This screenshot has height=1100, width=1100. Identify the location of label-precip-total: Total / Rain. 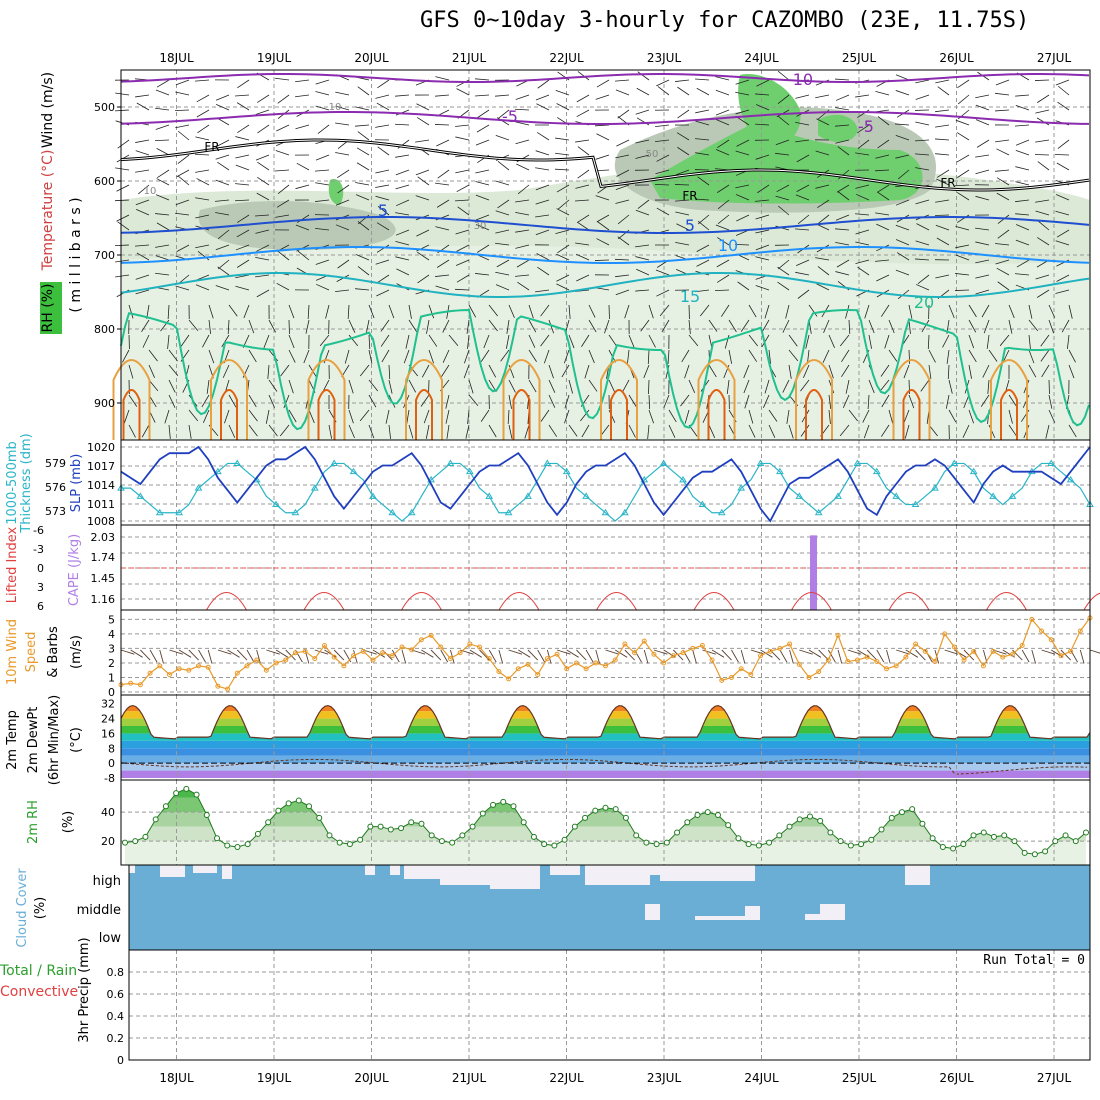
(38, 971).